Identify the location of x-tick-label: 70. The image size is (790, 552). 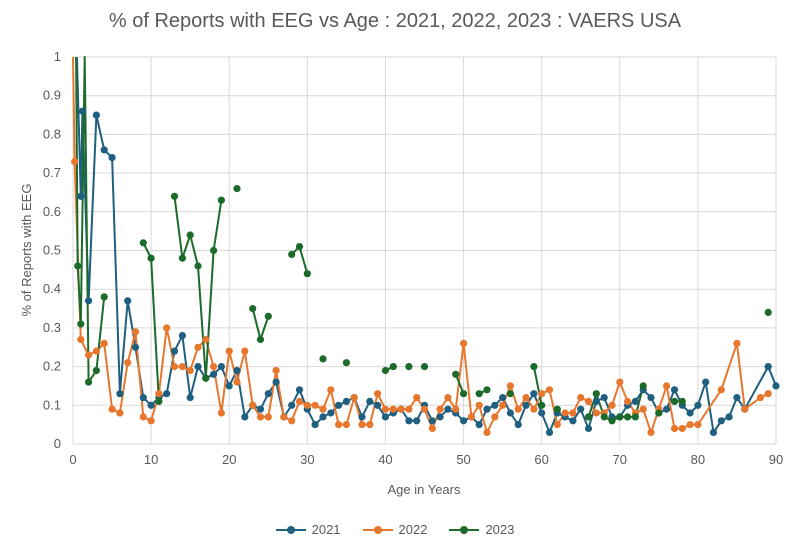
(620, 459).